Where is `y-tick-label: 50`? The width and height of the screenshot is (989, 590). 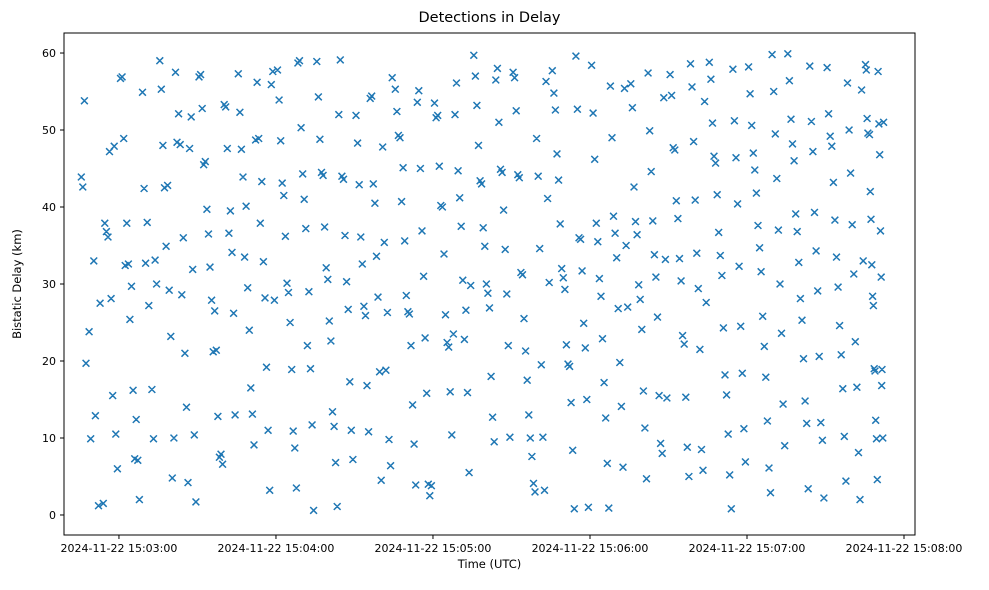
y-tick-label: 50 is located at coordinates (49, 130).